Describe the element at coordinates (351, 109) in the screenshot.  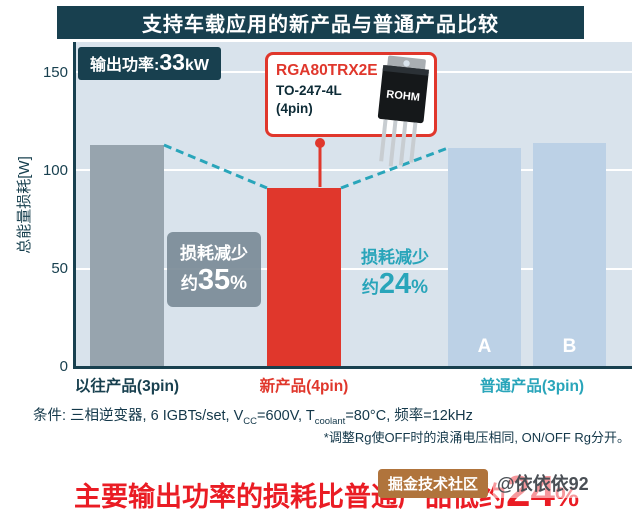
I see `product-callout: RGA80TRX2E TO-247-4L (4pin) ROHM` at that location.